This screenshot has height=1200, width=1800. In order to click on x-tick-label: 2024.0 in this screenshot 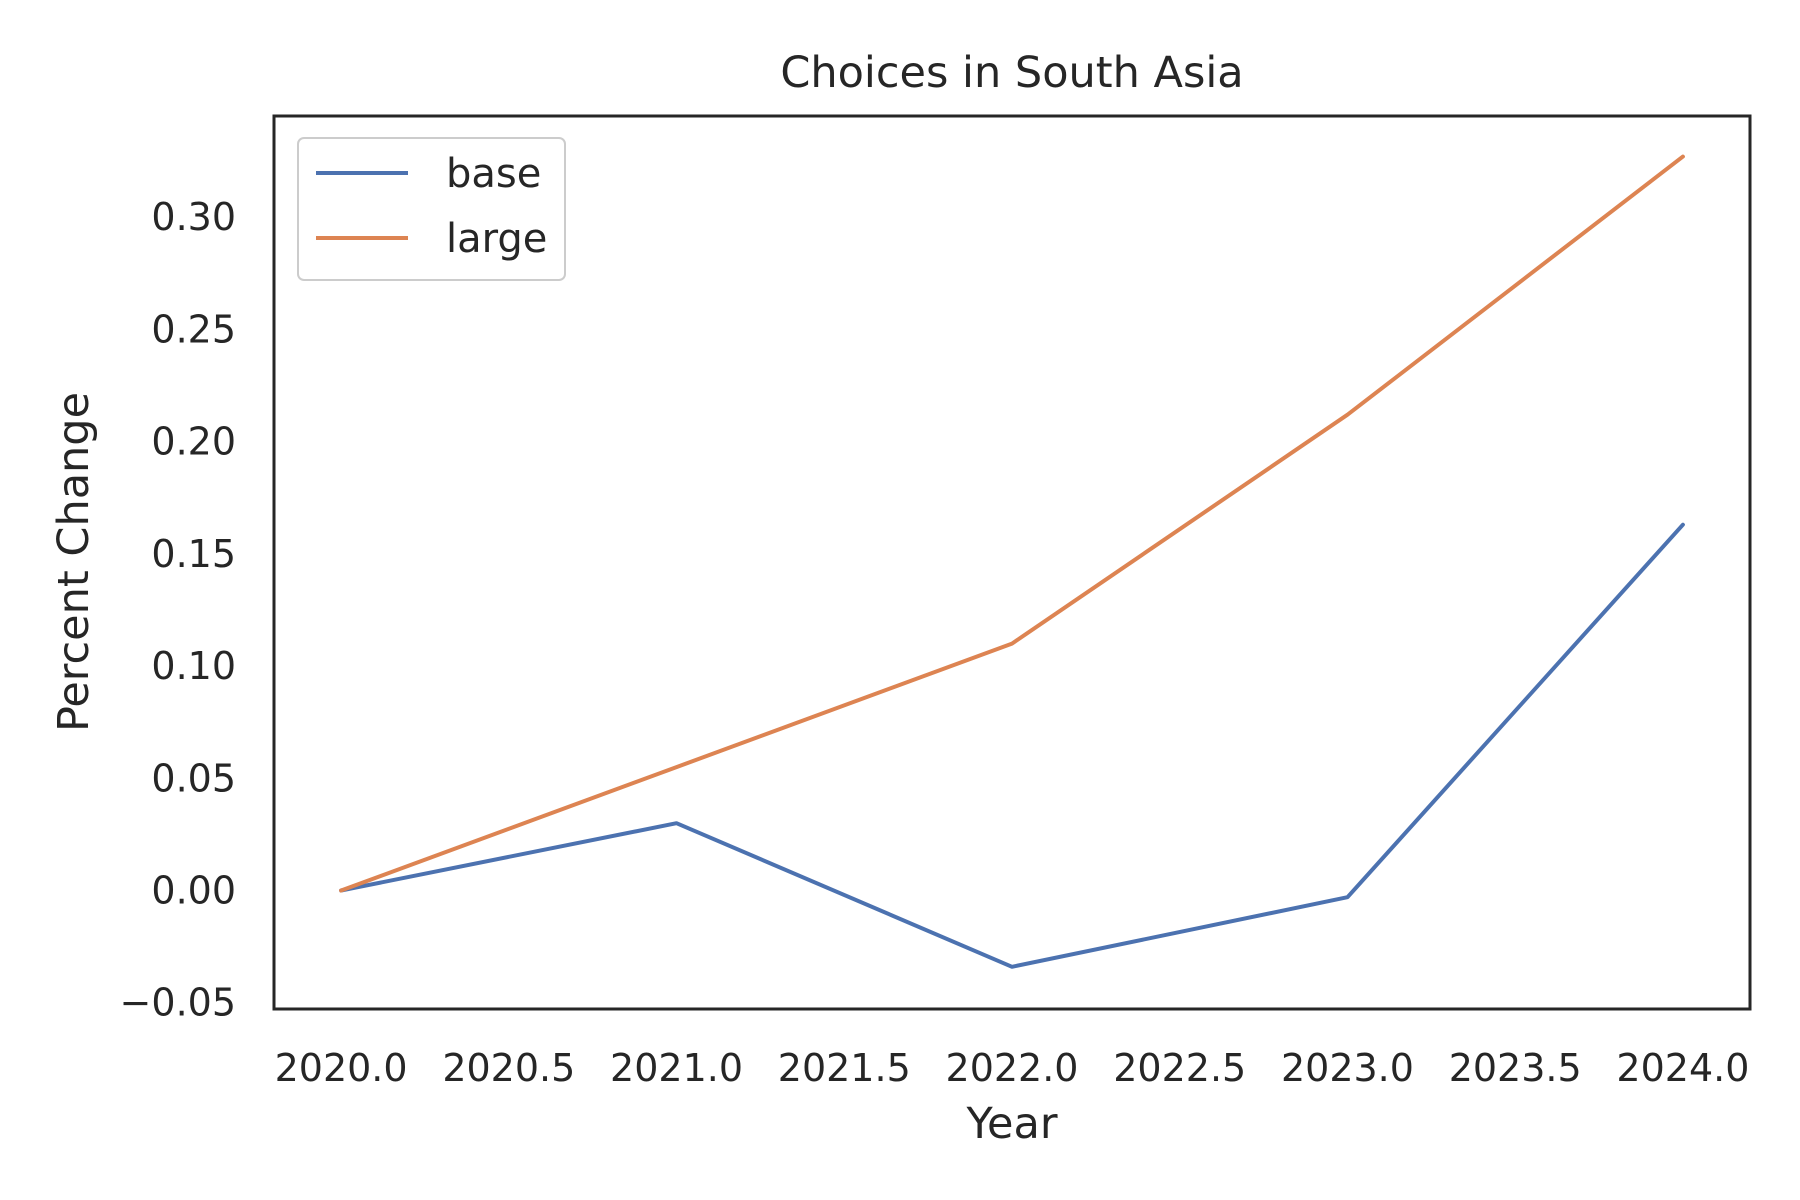, I will do `click(1682, 1068)`.